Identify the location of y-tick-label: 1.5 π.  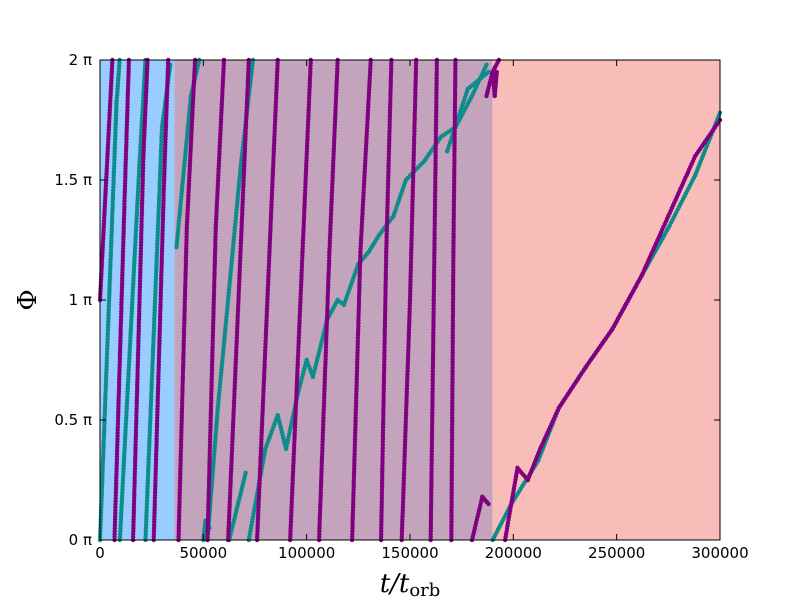
(73, 180).